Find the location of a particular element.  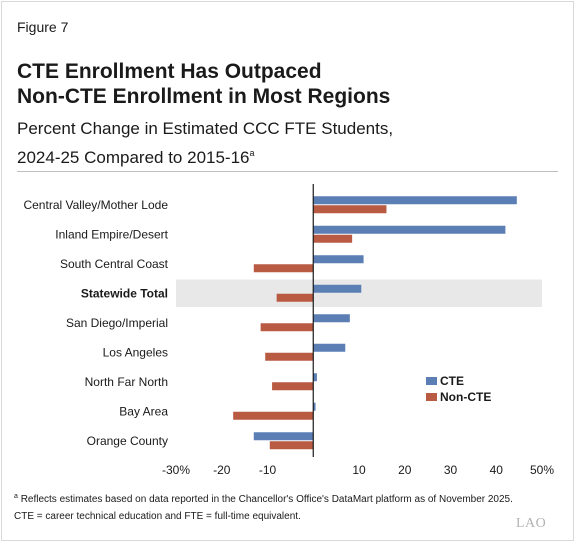

figure-label: Figure 7 is located at coordinates (43, 27).